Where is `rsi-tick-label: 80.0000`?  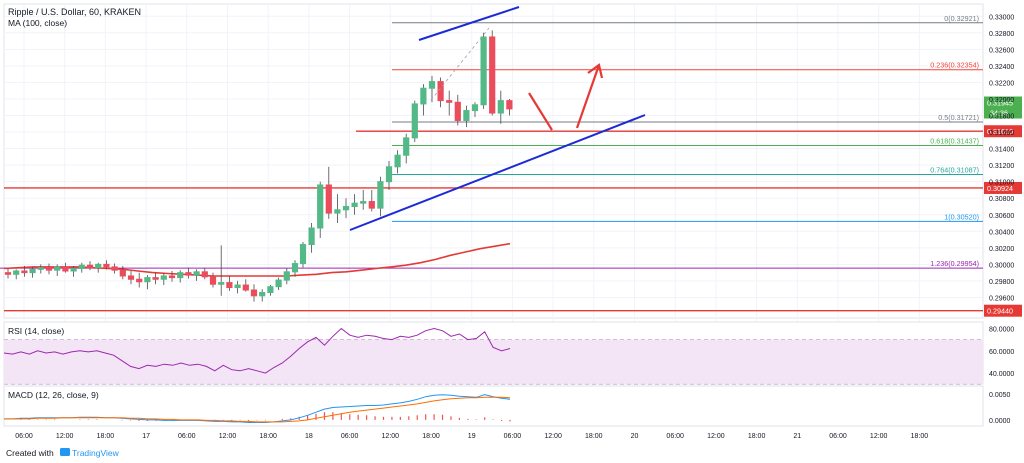 rsi-tick-label: 80.0000 is located at coordinates (1001, 329).